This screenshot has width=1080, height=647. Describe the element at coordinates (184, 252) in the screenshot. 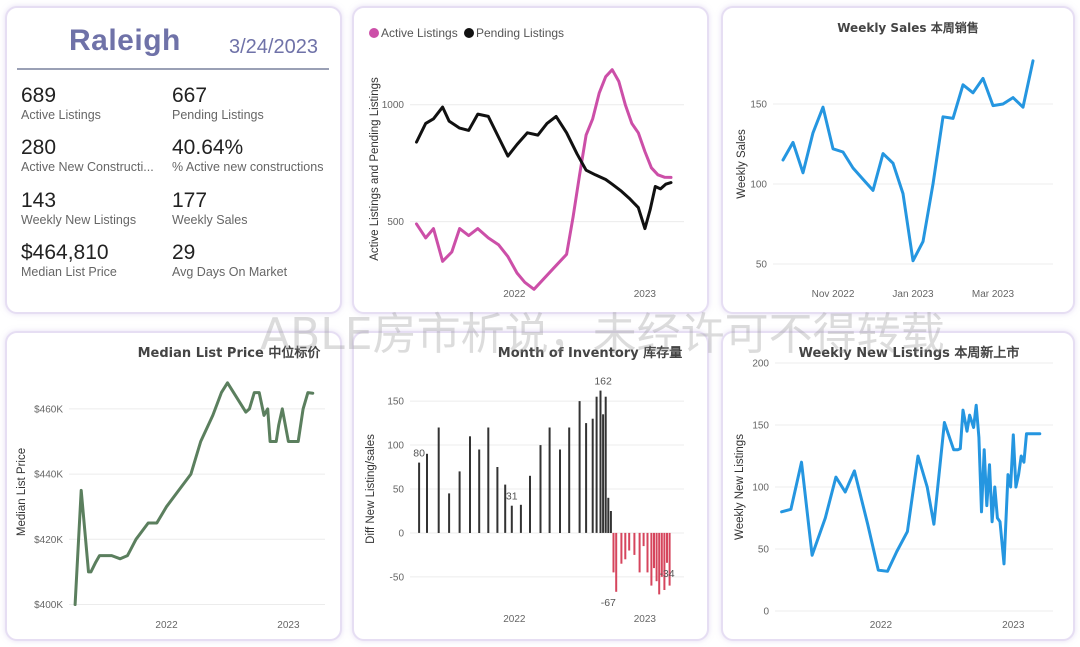

I see `kpi-value: 29` at that location.